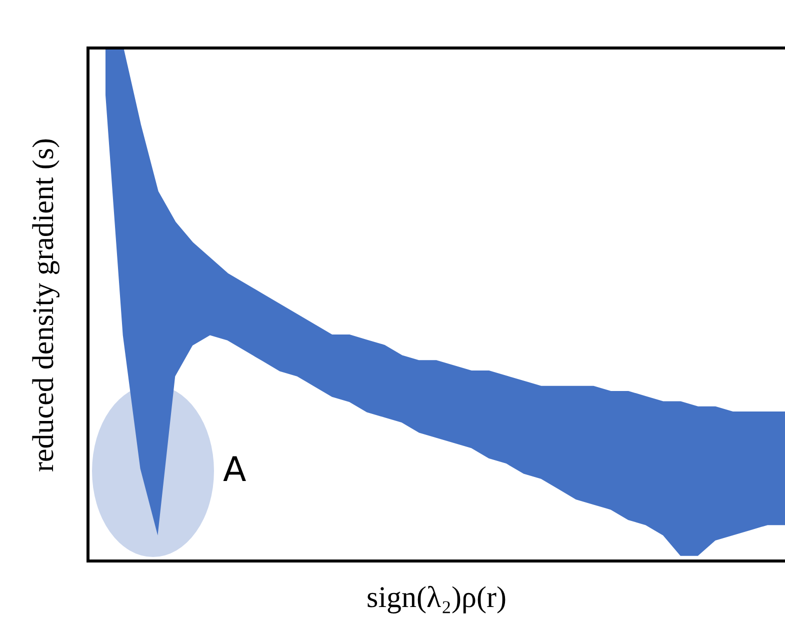 This screenshot has height=635, width=785. I want to click on annotation: A, so click(234, 470).